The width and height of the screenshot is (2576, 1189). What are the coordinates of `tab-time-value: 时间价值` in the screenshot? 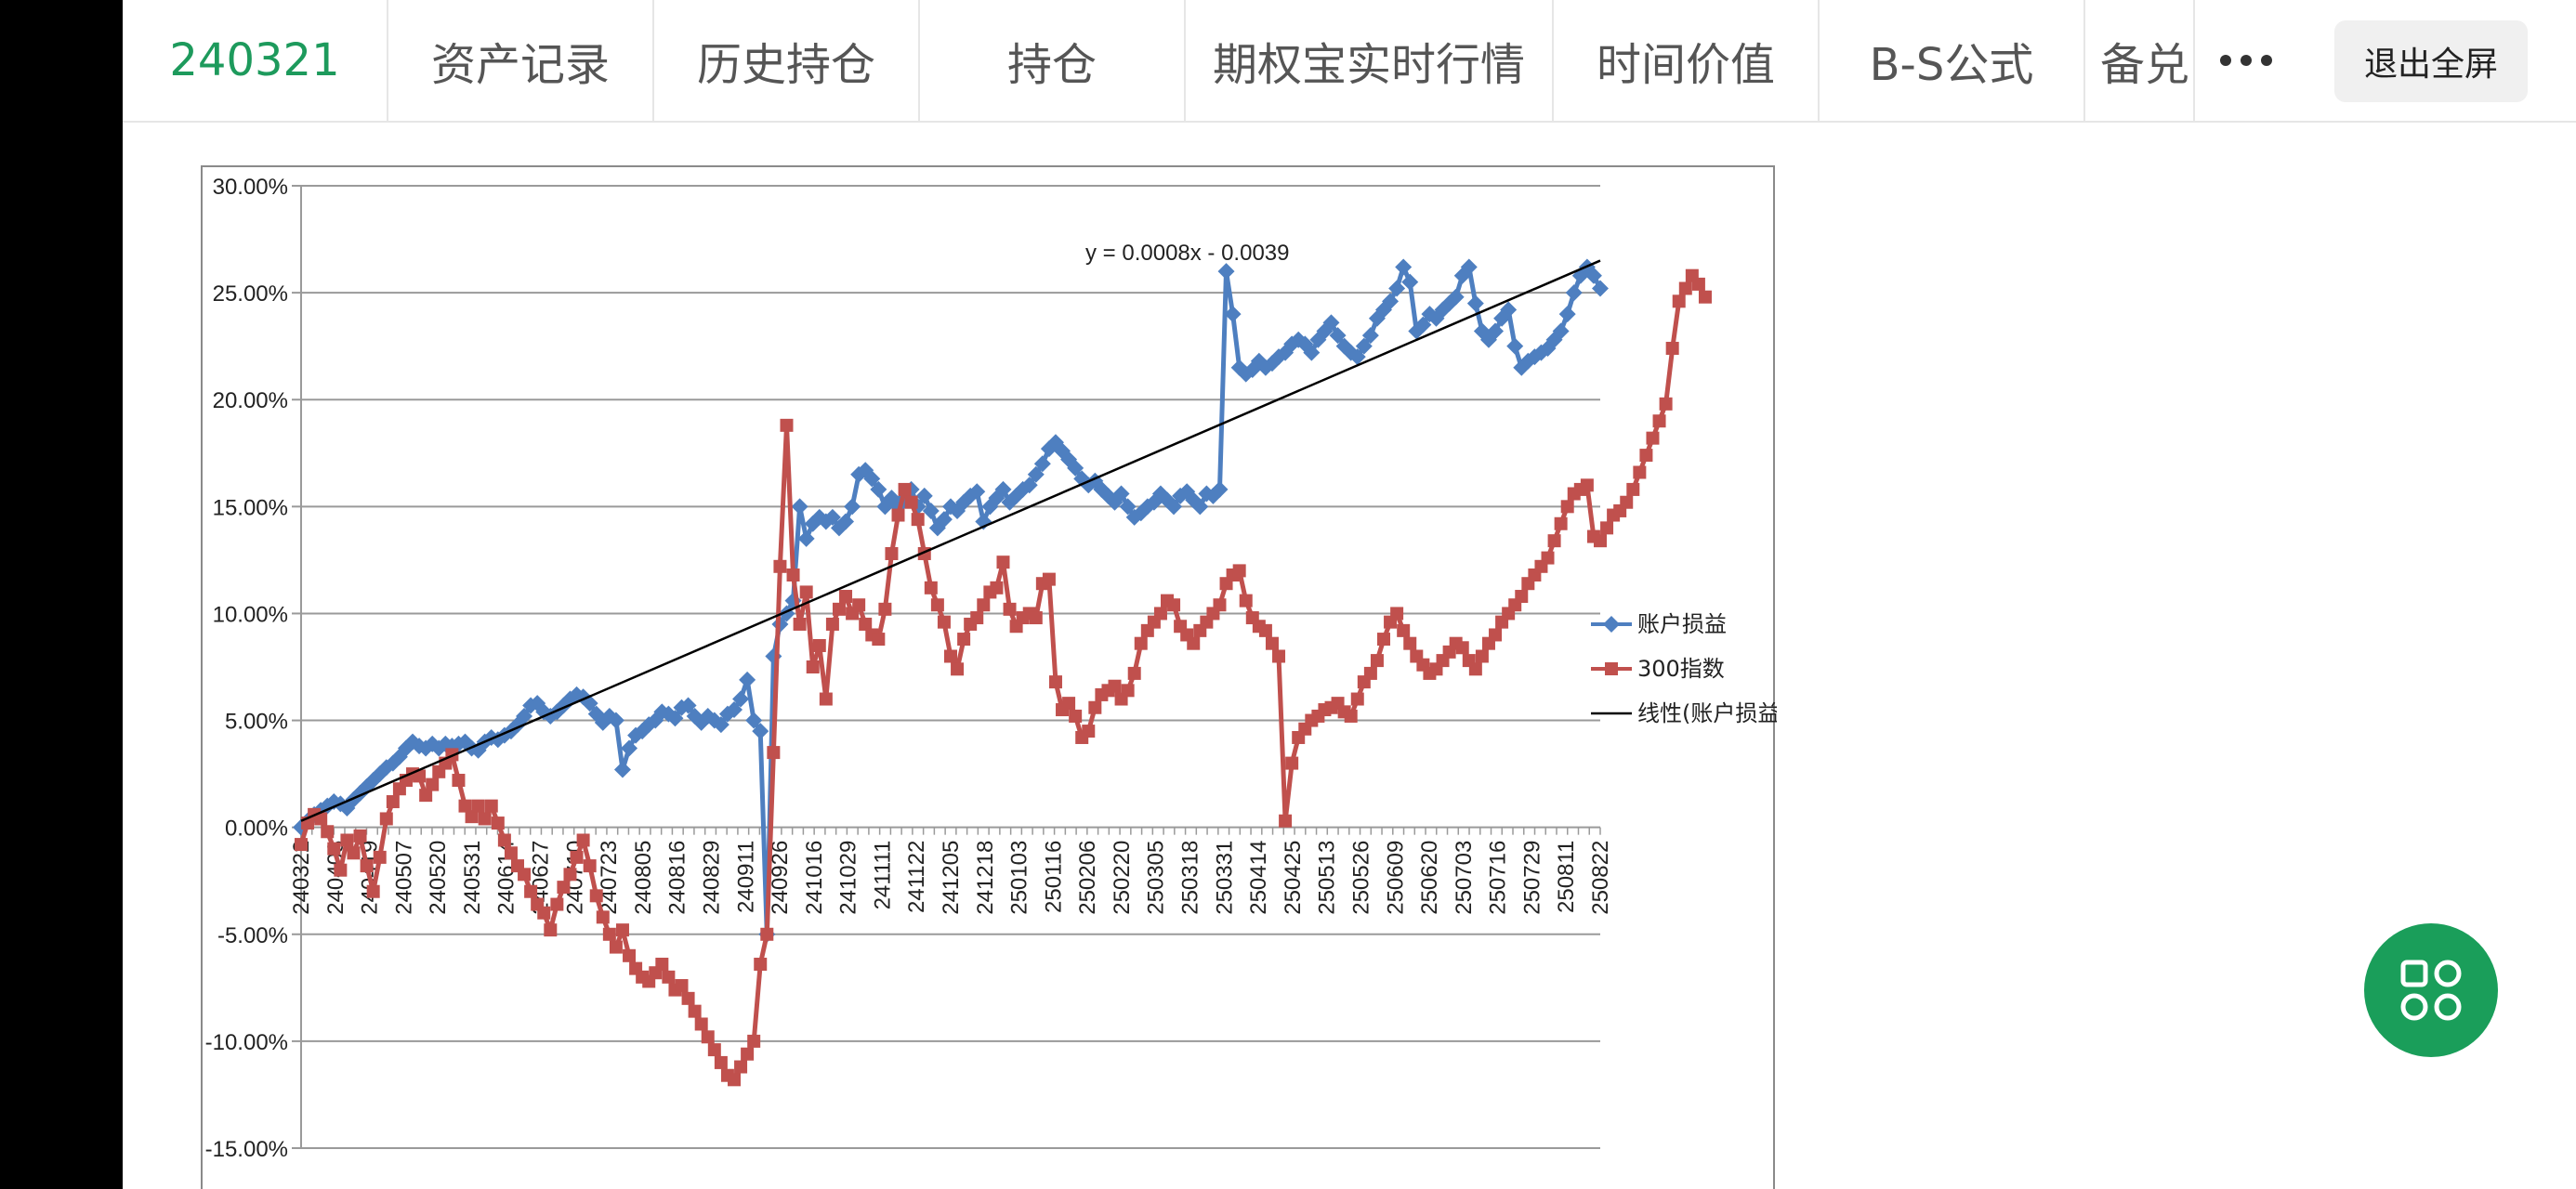 It's located at (1687, 60).